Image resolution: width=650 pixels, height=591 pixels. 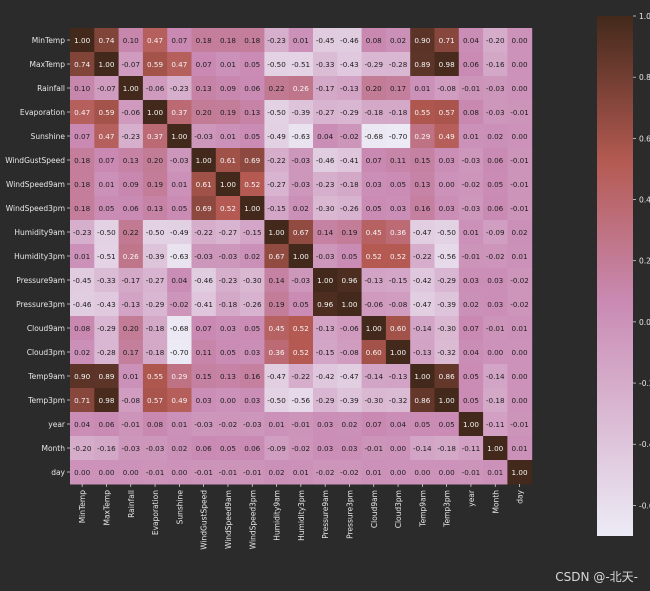 What do you see at coordinates (35, 184) in the screenshot?
I see `y-tick-label: WindSpeed9am` at bounding box center [35, 184].